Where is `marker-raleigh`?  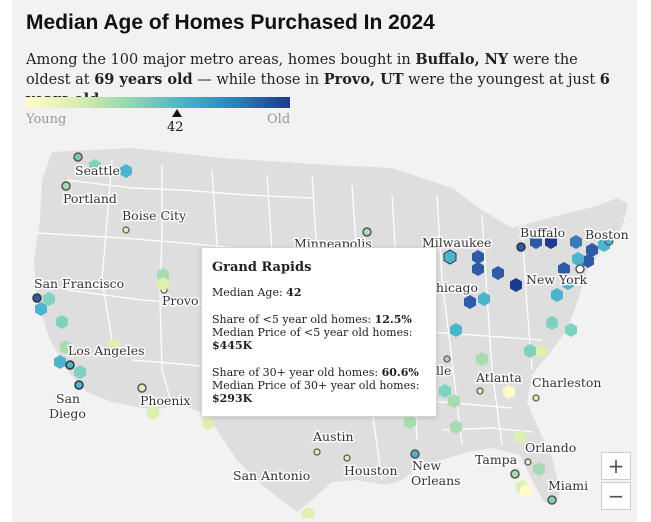 marker-raleigh is located at coordinates (542, 351).